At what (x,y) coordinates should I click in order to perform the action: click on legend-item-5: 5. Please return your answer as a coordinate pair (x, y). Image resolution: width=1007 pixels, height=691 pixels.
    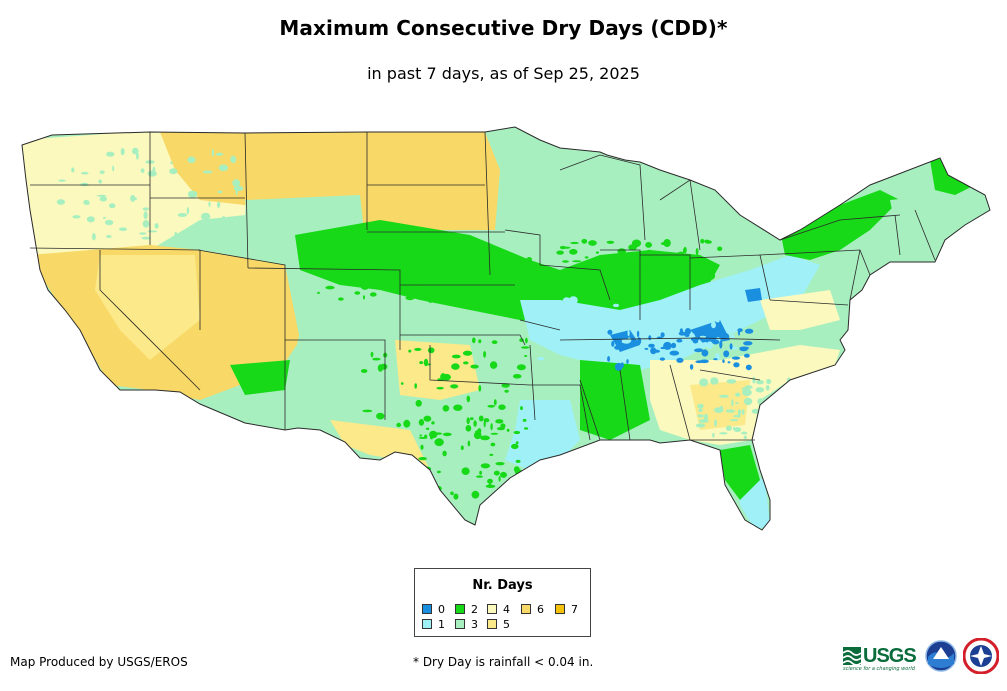
    Looking at the image, I should click on (498, 625).